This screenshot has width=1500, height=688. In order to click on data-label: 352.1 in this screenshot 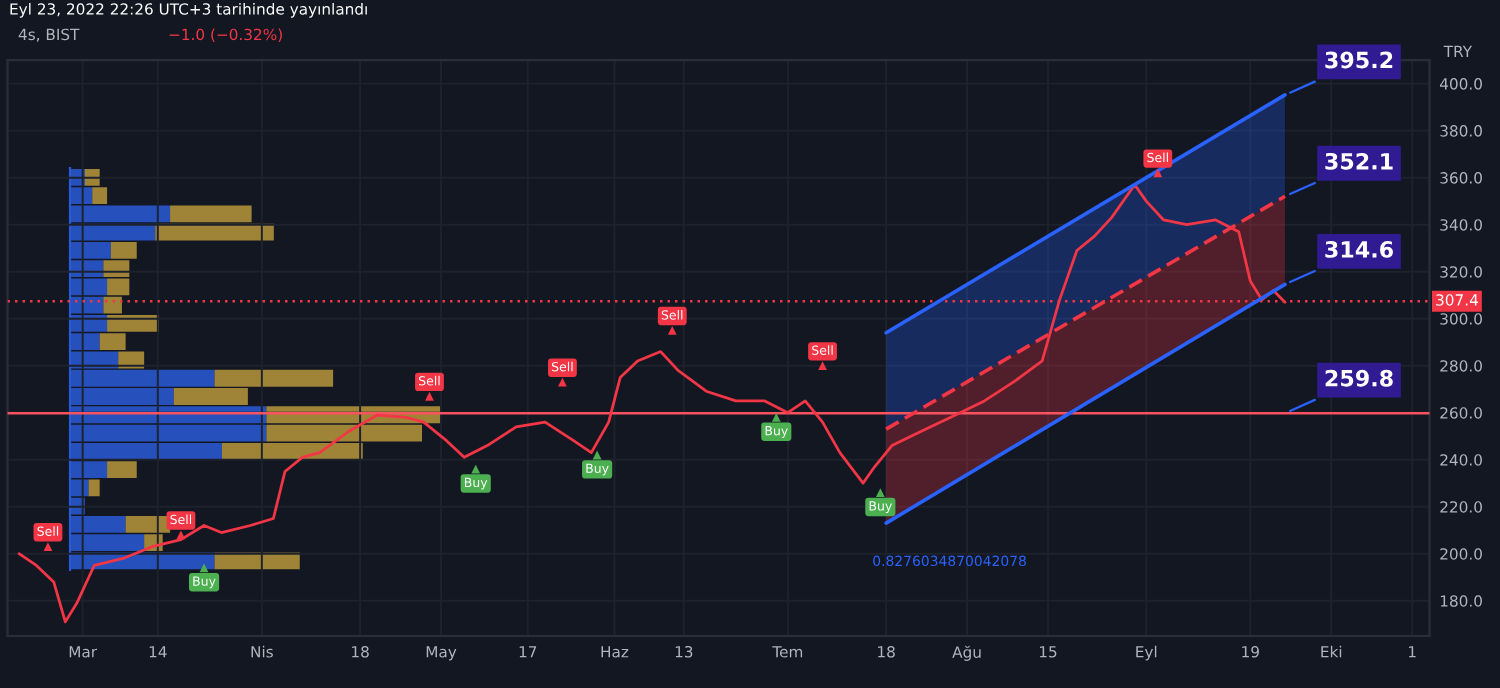, I will do `click(1359, 161)`.